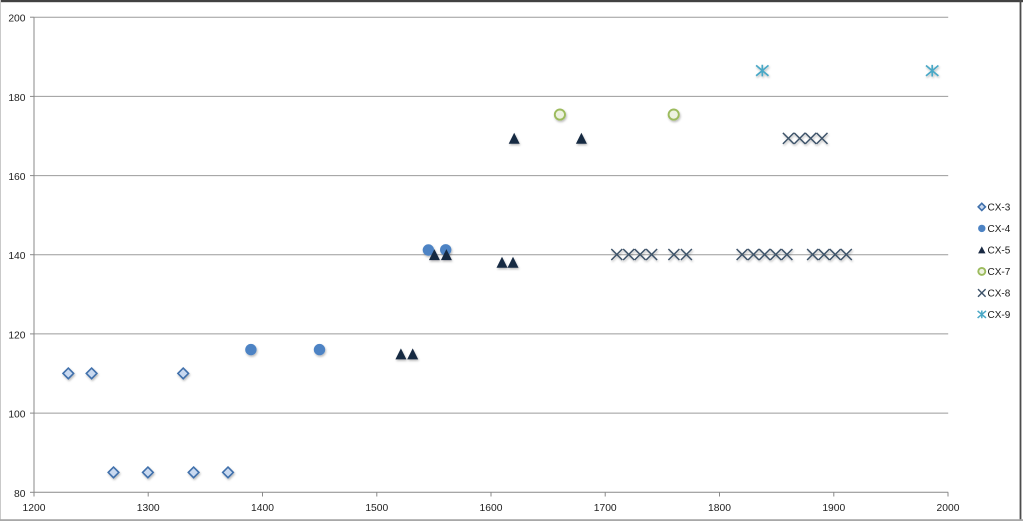 The width and height of the screenshot is (1023, 521). What do you see at coordinates (948, 508) in the screenshot?
I see `svg-text: 2000` at bounding box center [948, 508].